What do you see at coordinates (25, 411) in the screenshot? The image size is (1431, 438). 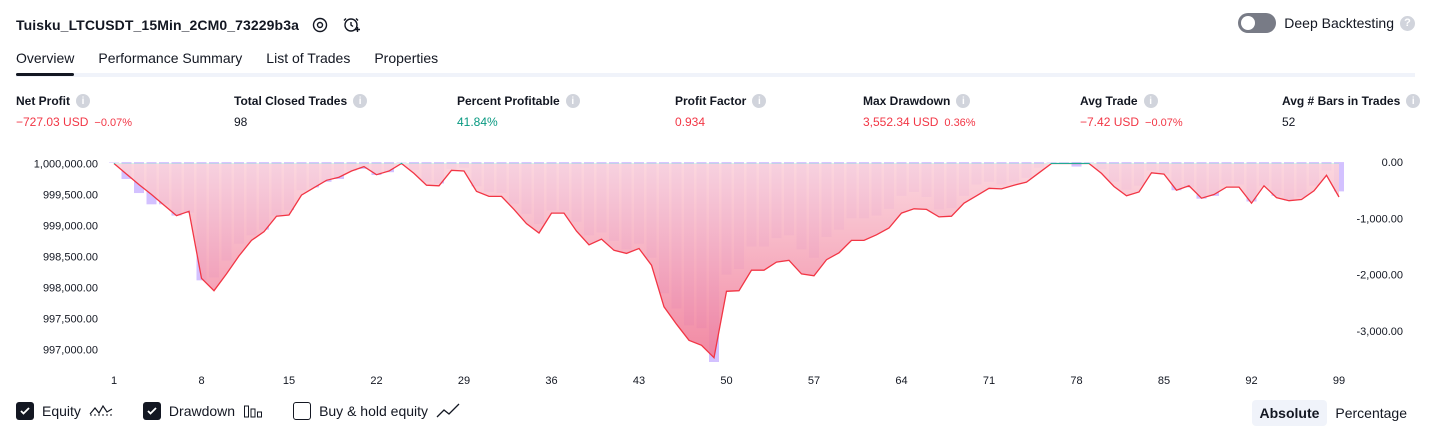 I see `checkbox-equity` at bounding box center [25, 411].